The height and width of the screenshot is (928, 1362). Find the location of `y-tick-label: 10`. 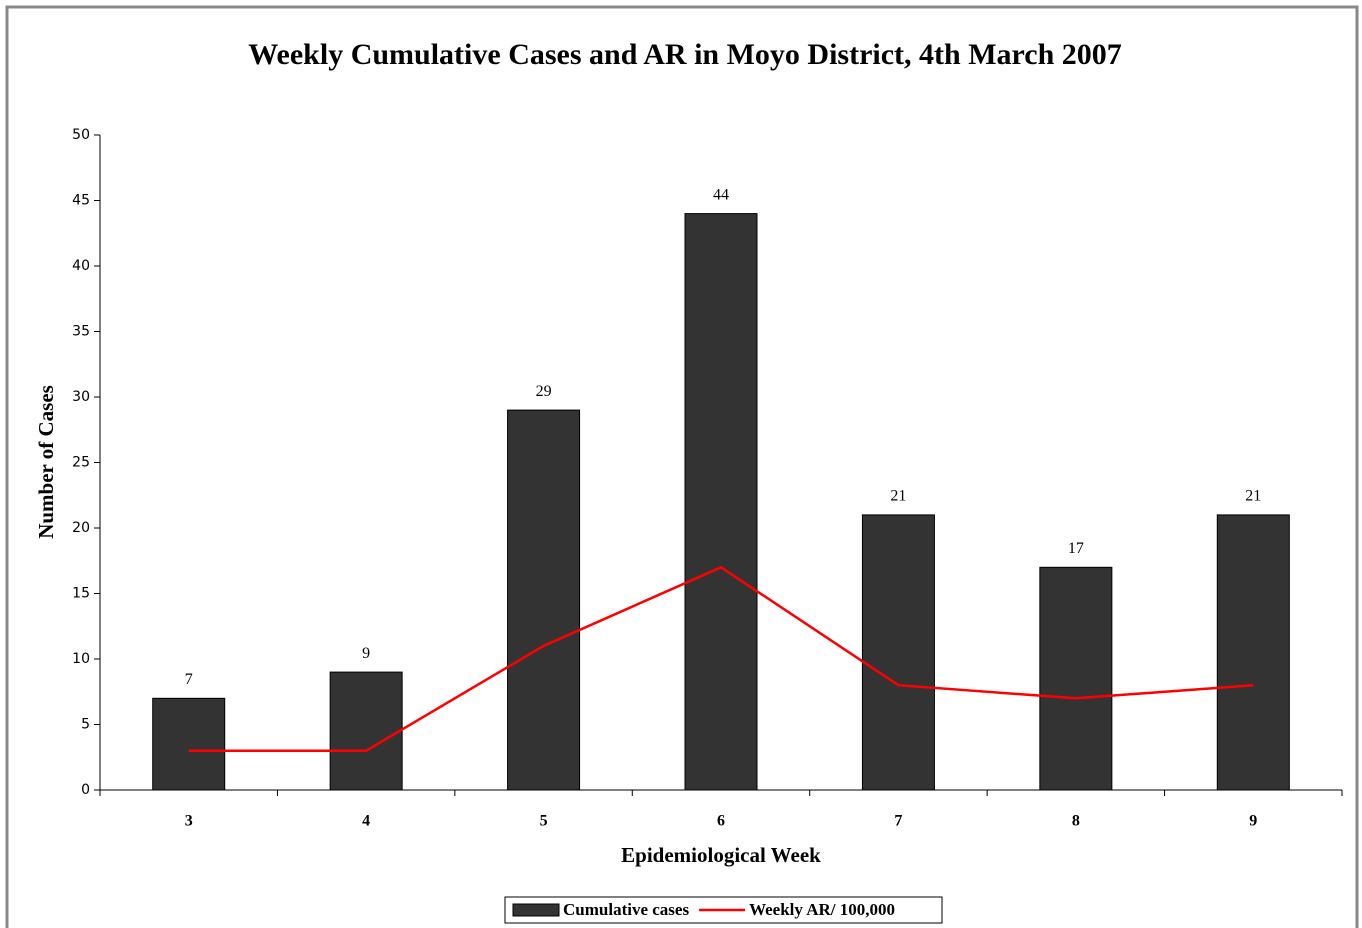

y-tick-label: 10 is located at coordinates (81, 659).